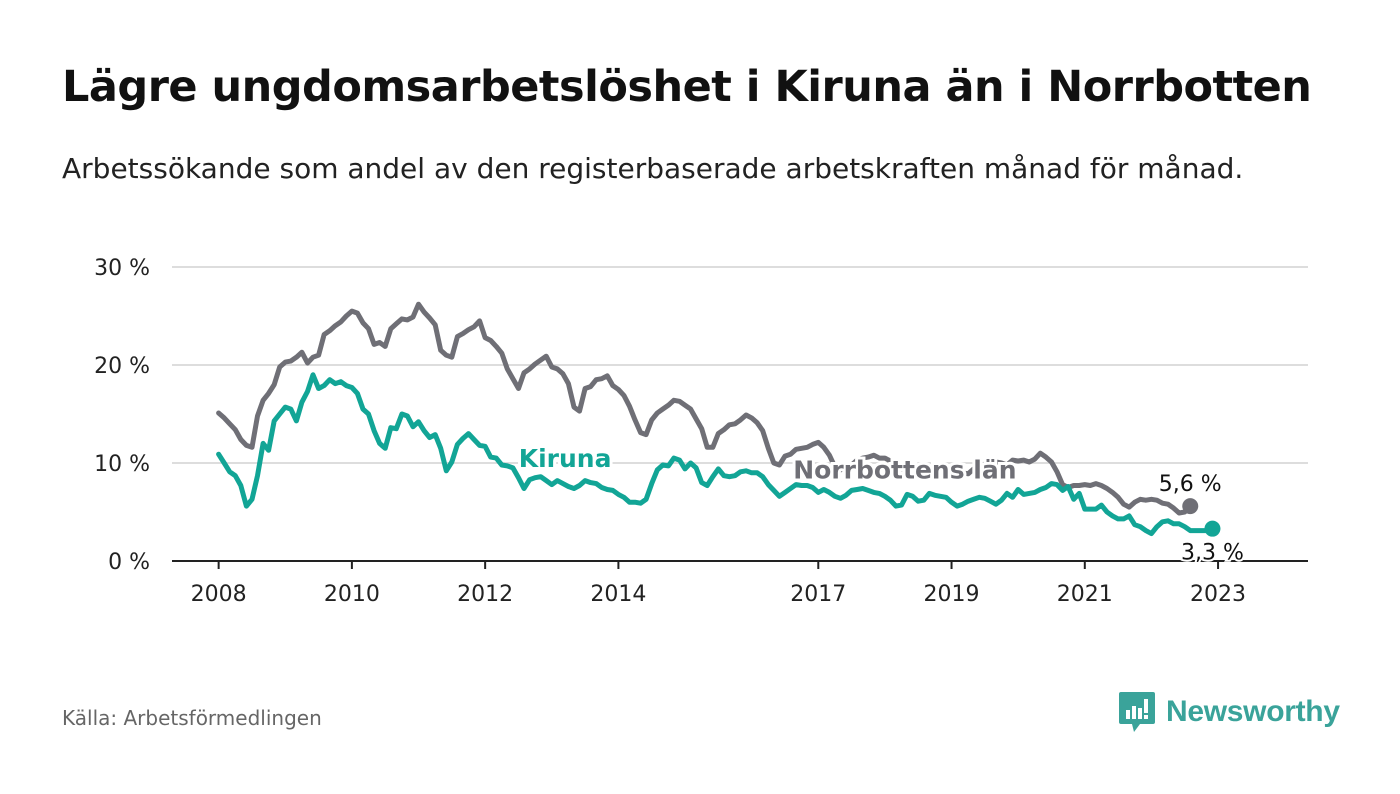  What do you see at coordinates (1253, 711) in the screenshot?
I see `brand-name: Newsworthy` at bounding box center [1253, 711].